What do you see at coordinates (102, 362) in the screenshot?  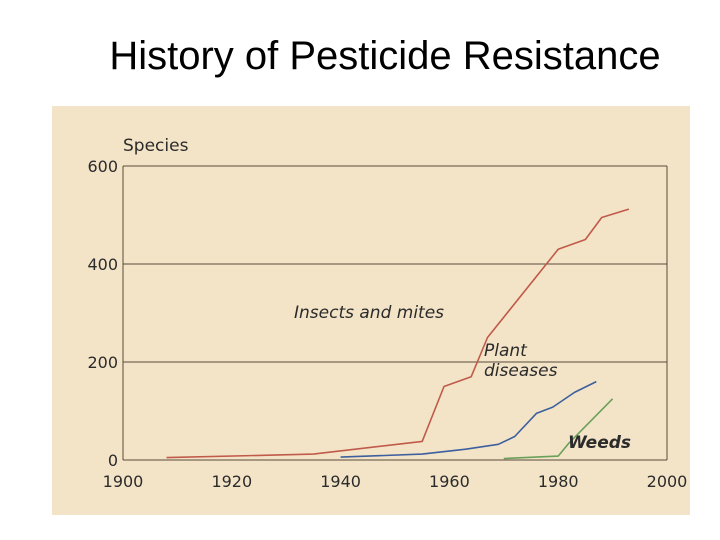 I see `y-tick-label: 200` at bounding box center [102, 362].